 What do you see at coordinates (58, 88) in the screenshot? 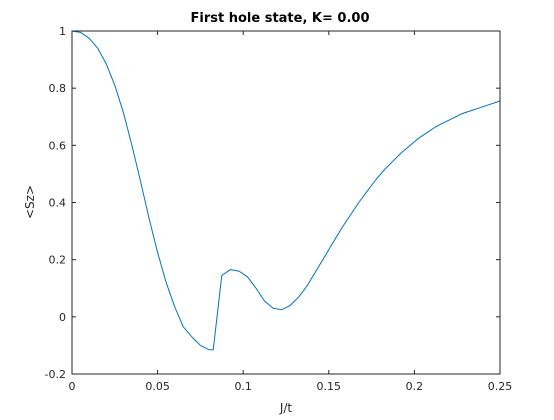
I see `y-tick-label: 0.8` at bounding box center [58, 88].